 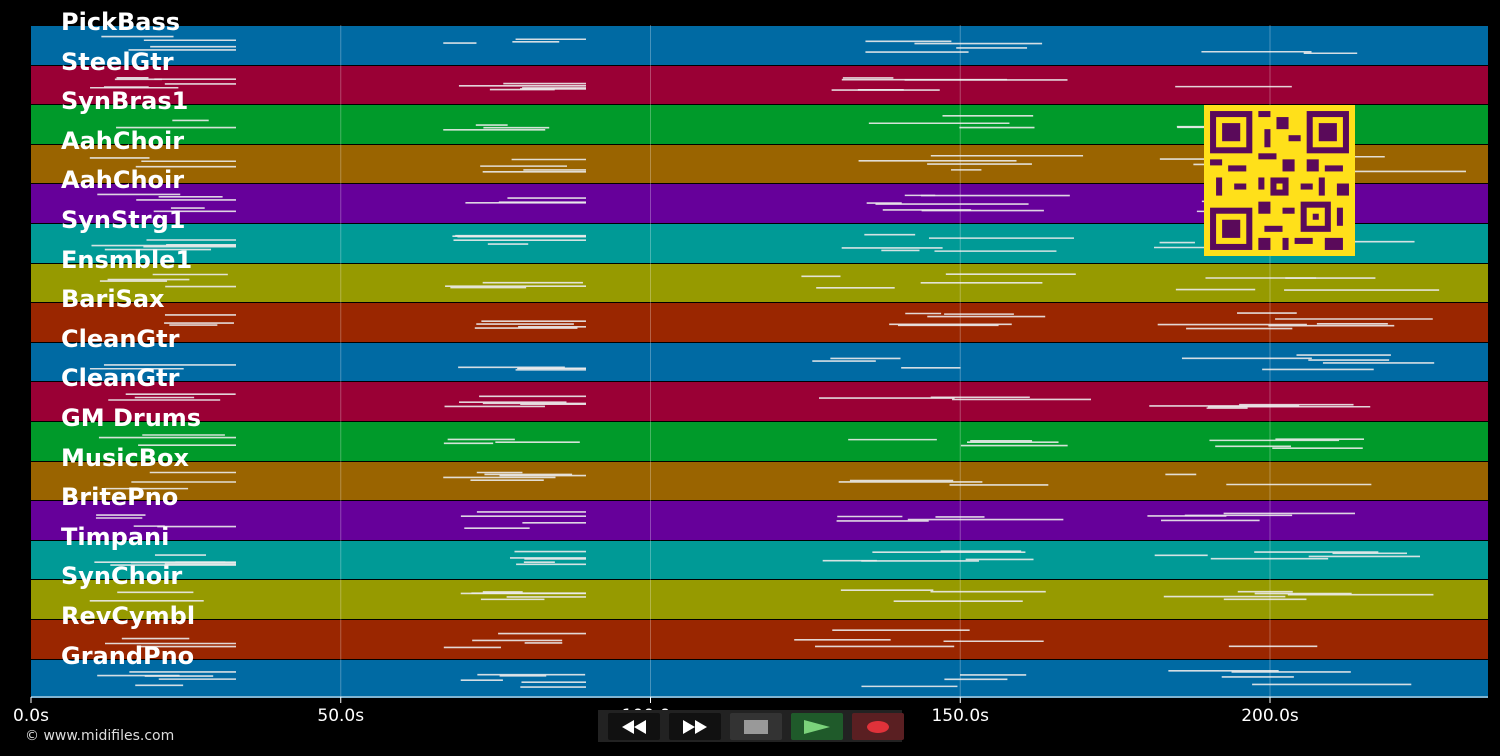 What do you see at coordinates (100, 736) in the screenshot?
I see `credit-text: © www.midifiles.com` at bounding box center [100, 736].